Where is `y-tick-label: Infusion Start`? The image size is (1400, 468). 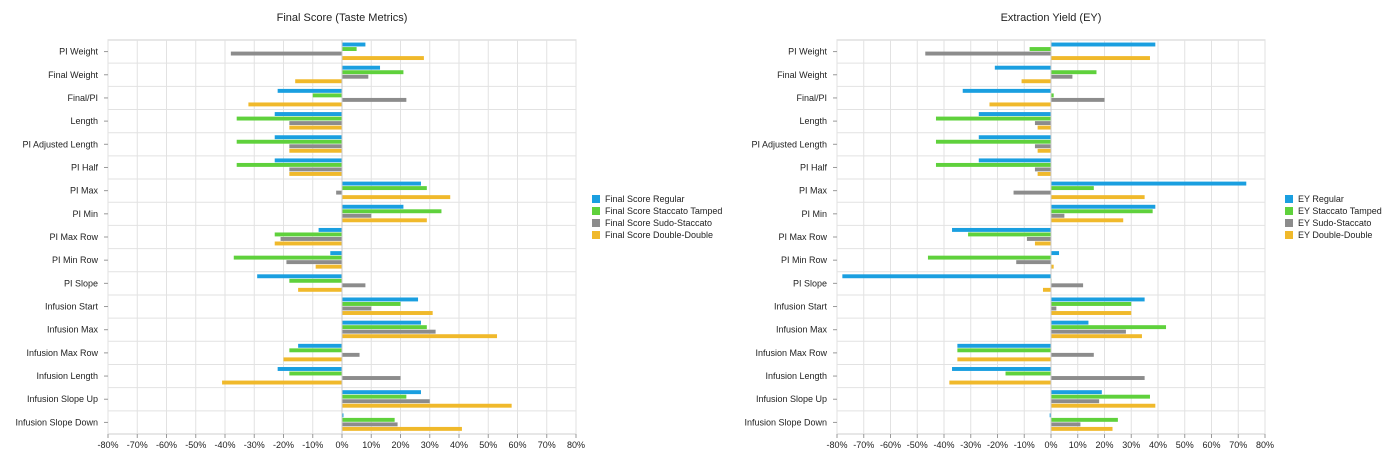 y-tick-label: Infusion Start is located at coordinates (72, 307).